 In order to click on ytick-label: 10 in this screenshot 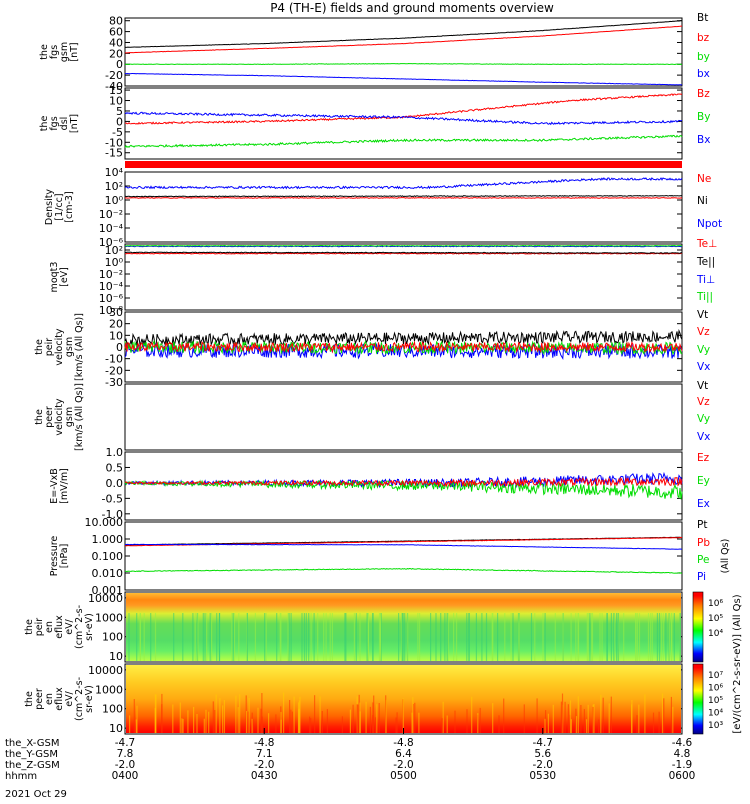, I will do `click(116, 101)`.